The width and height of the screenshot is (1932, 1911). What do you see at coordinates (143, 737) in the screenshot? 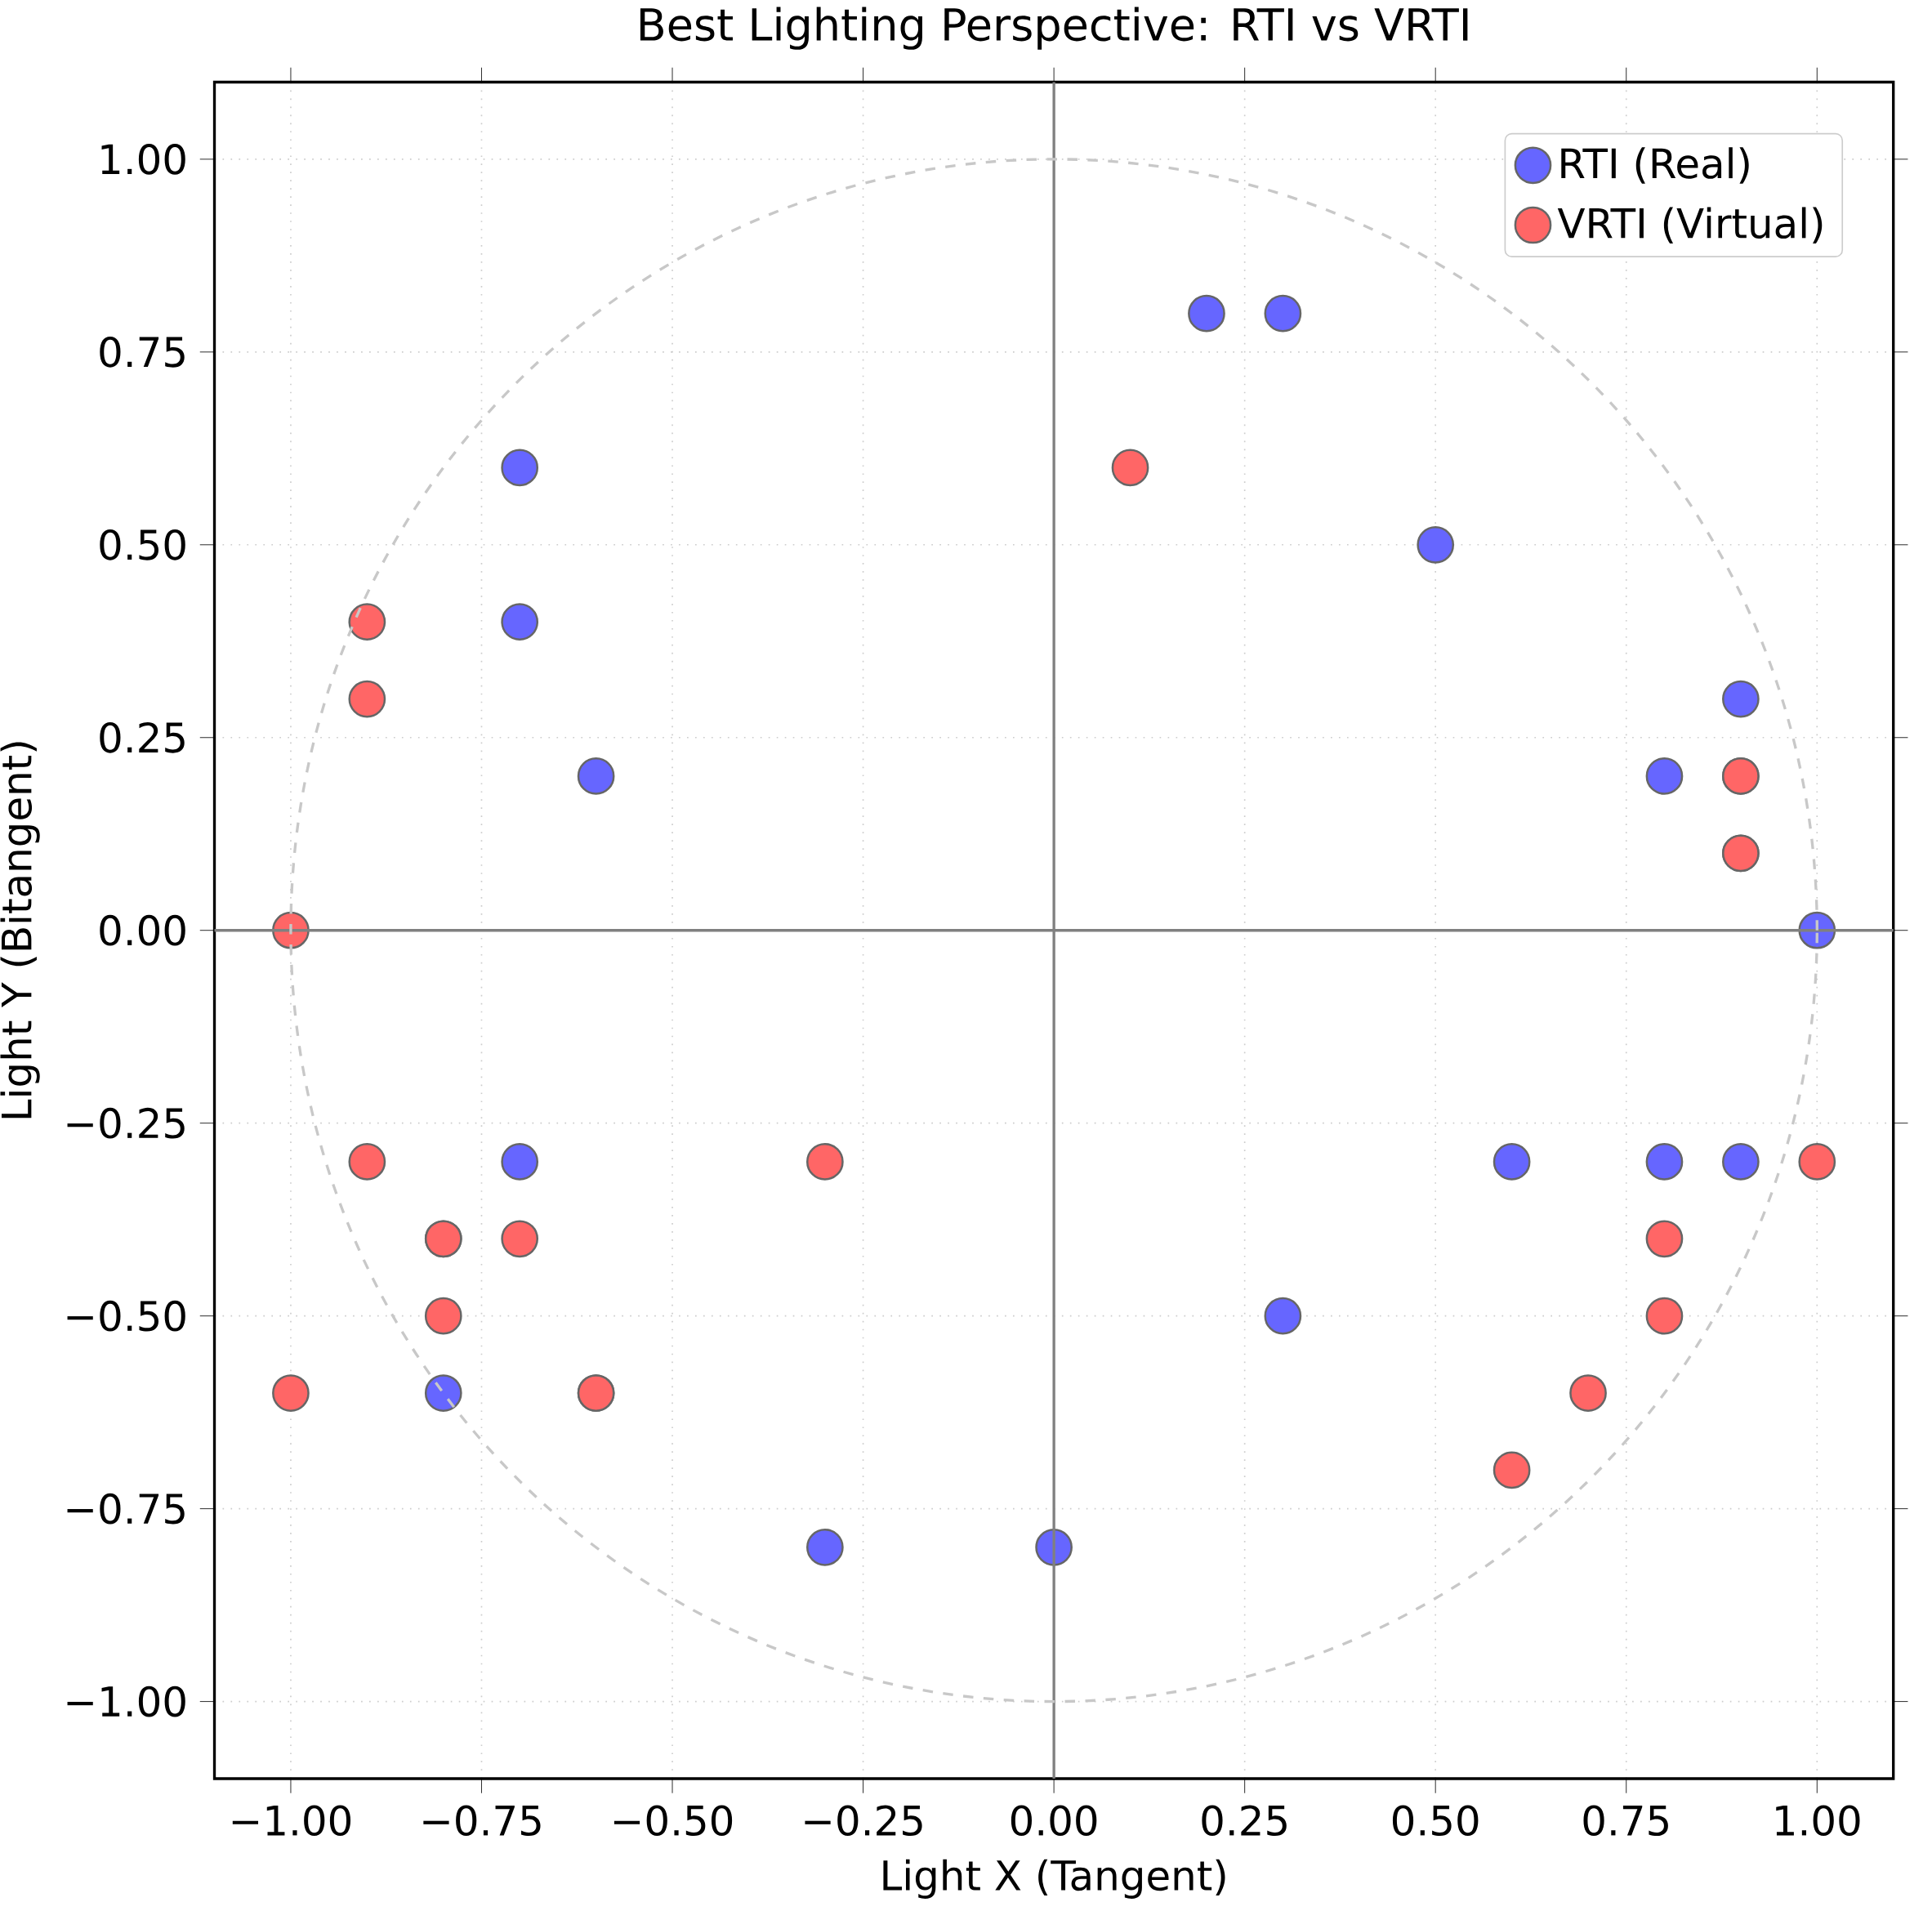
I see `y-tick-label: 0.25` at bounding box center [143, 737].